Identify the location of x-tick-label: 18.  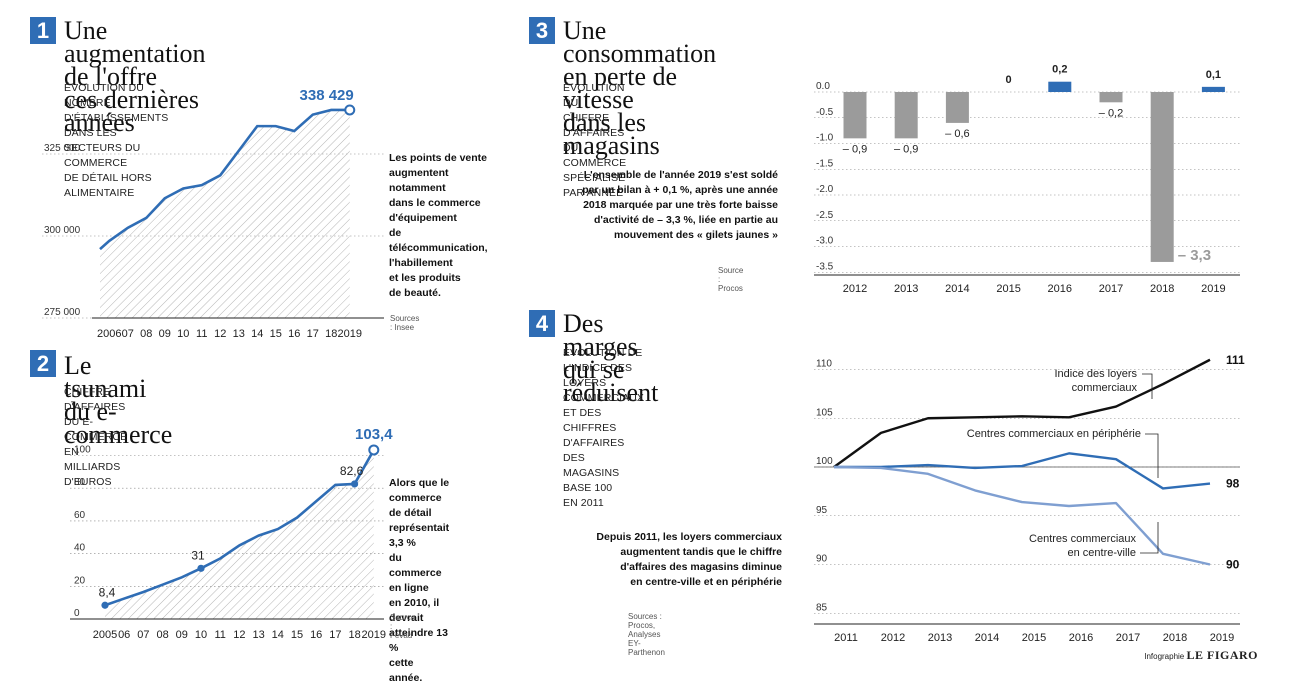
(354, 635).